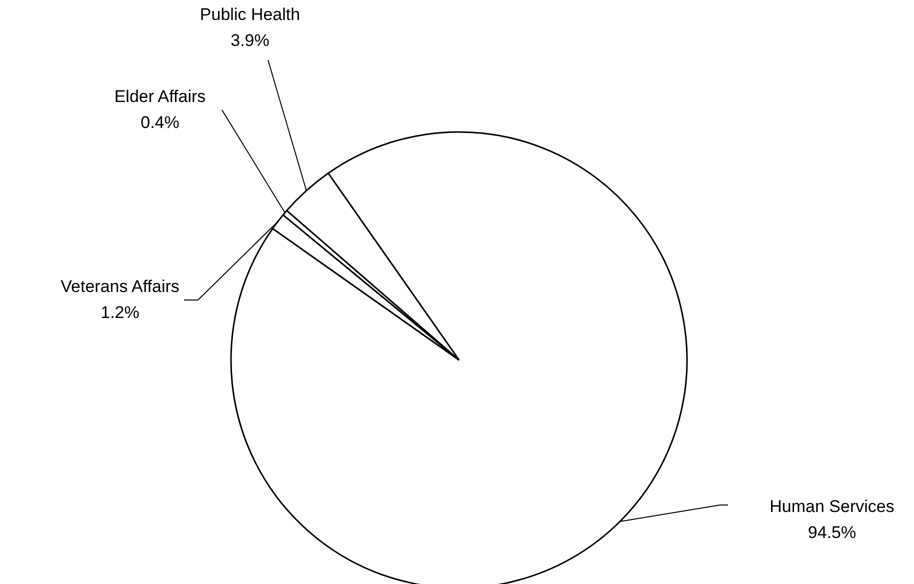 The width and height of the screenshot is (914, 584). Describe the element at coordinates (832, 506) in the screenshot. I see `slice-label: Human Services` at that location.